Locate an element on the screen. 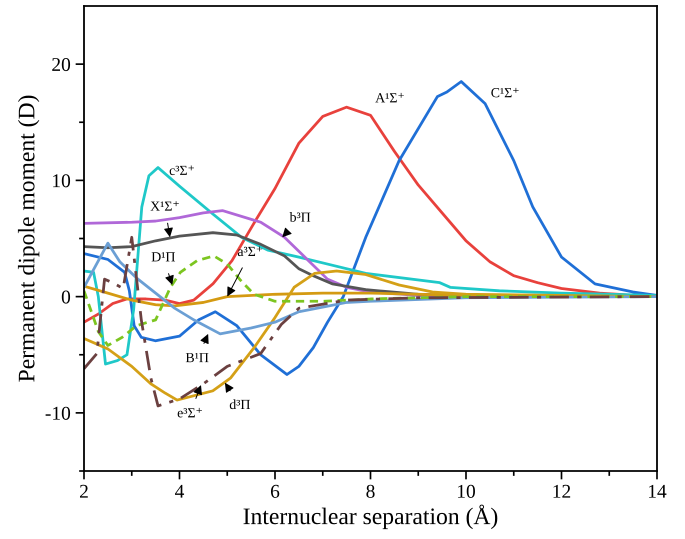 This screenshot has height=539, width=685. x-tick-label: 14 is located at coordinates (657, 491).